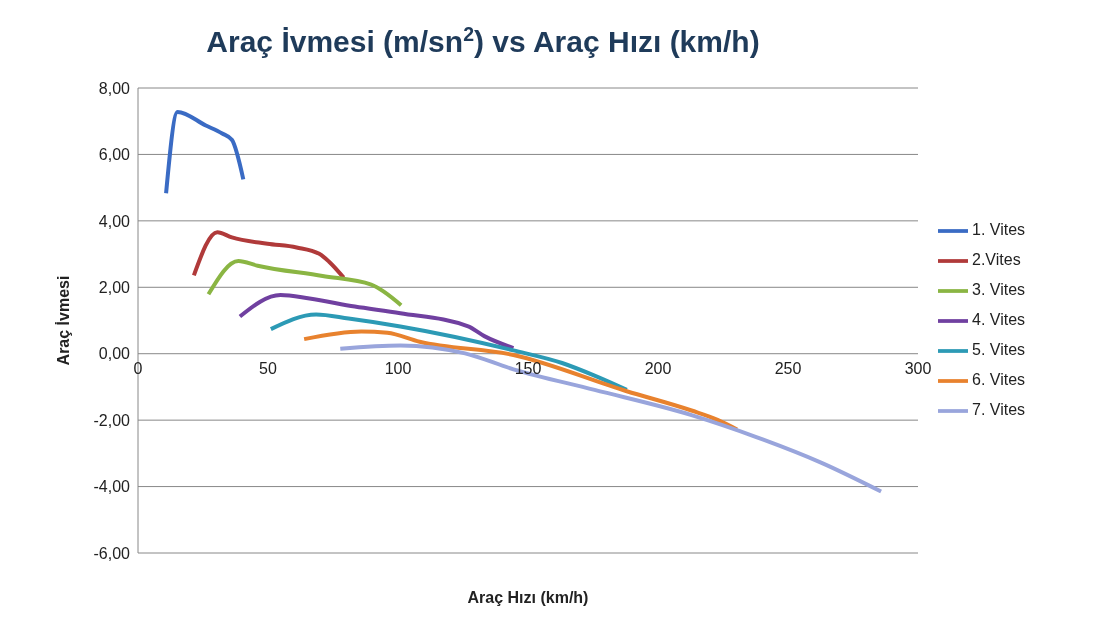 This screenshot has height=642, width=1117. I want to click on y-tick-label: 2,00, so click(114, 287).